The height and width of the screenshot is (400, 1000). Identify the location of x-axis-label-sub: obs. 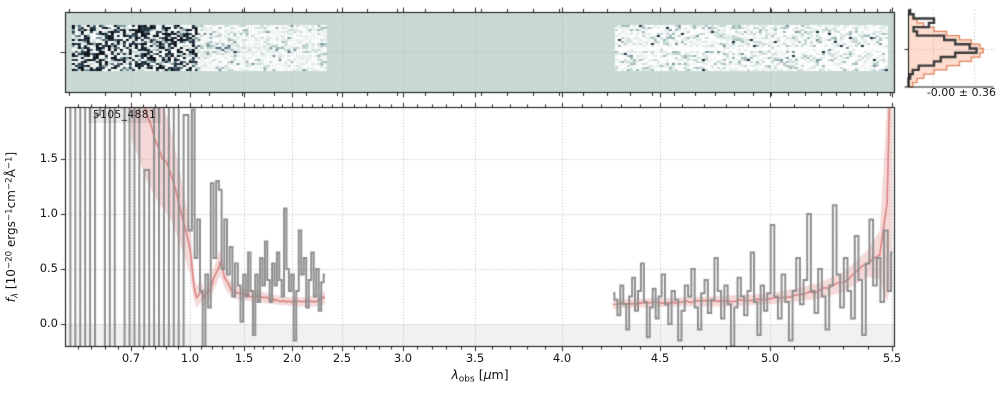
(466, 379).